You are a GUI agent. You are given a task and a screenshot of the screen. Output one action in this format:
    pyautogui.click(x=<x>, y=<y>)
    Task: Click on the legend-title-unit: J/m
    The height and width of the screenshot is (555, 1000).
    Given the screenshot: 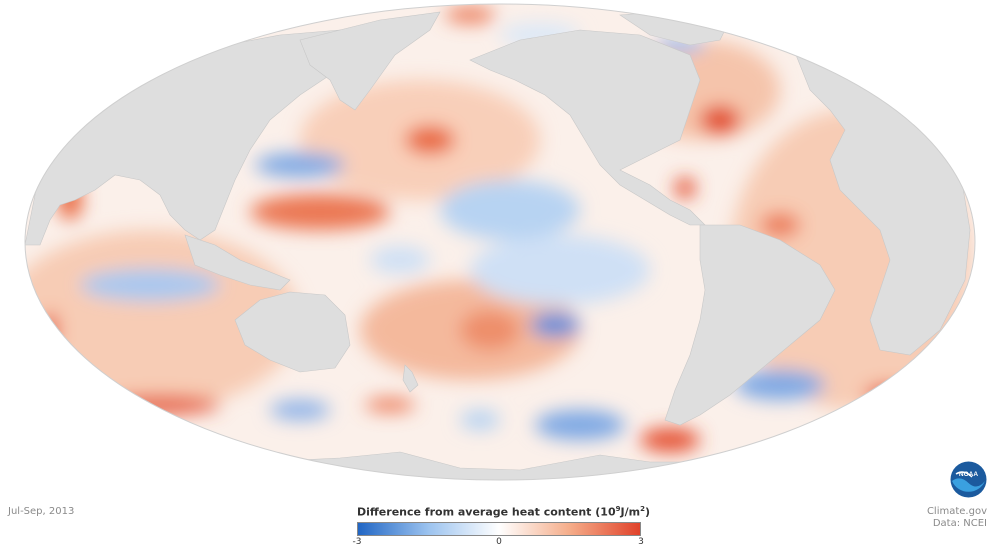 What is the action you would take?
    pyautogui.click(x=630, y=512)
    